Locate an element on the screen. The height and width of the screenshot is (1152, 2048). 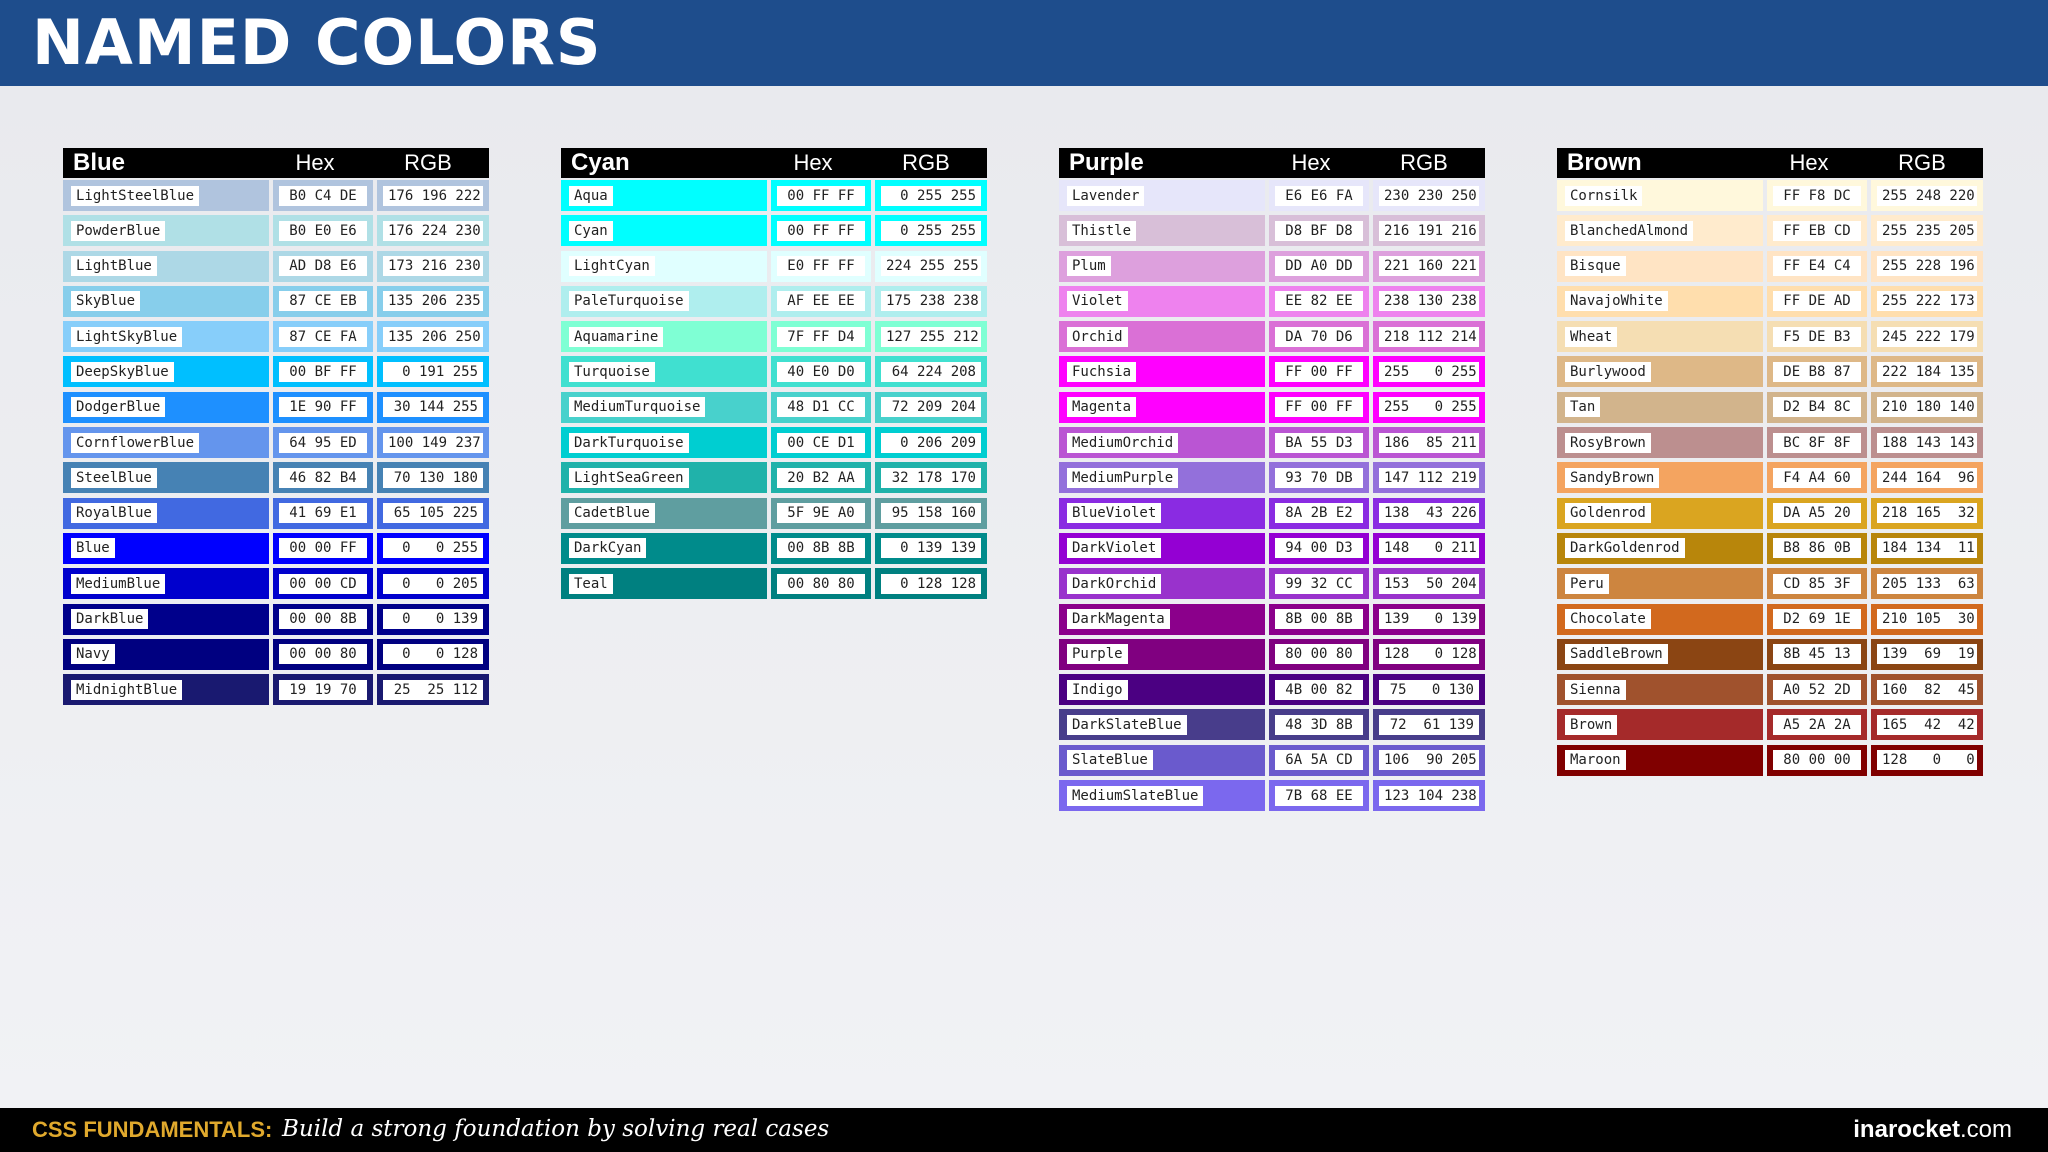
color-swatch: MediumPurple is located at coordinates (1162, 478).